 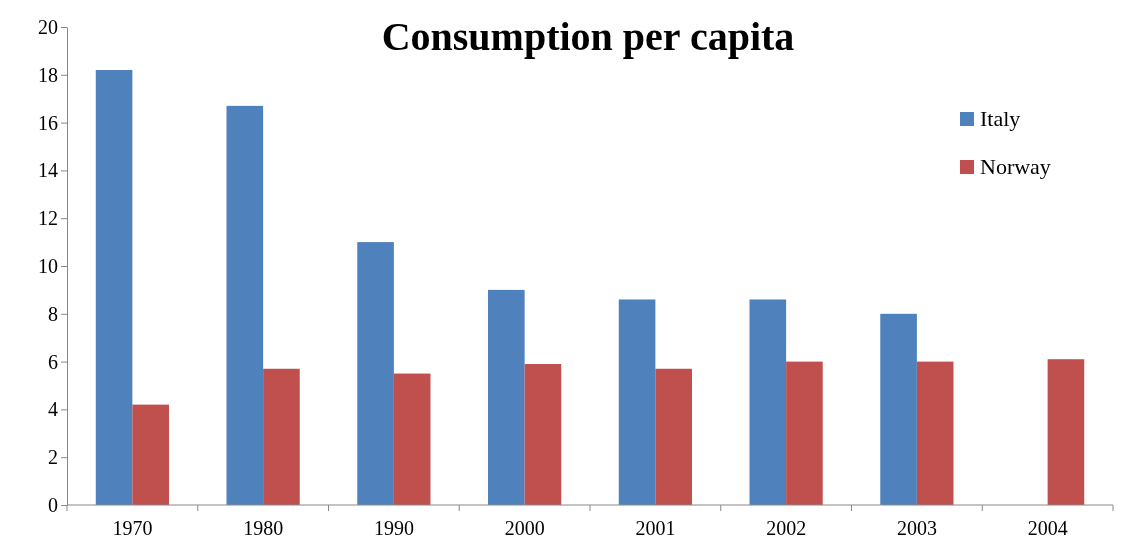 What do you see at coordinates (263, 528) in the screenshot?
I see `x-tick-label: 1980` at bounding box center [263, 528].